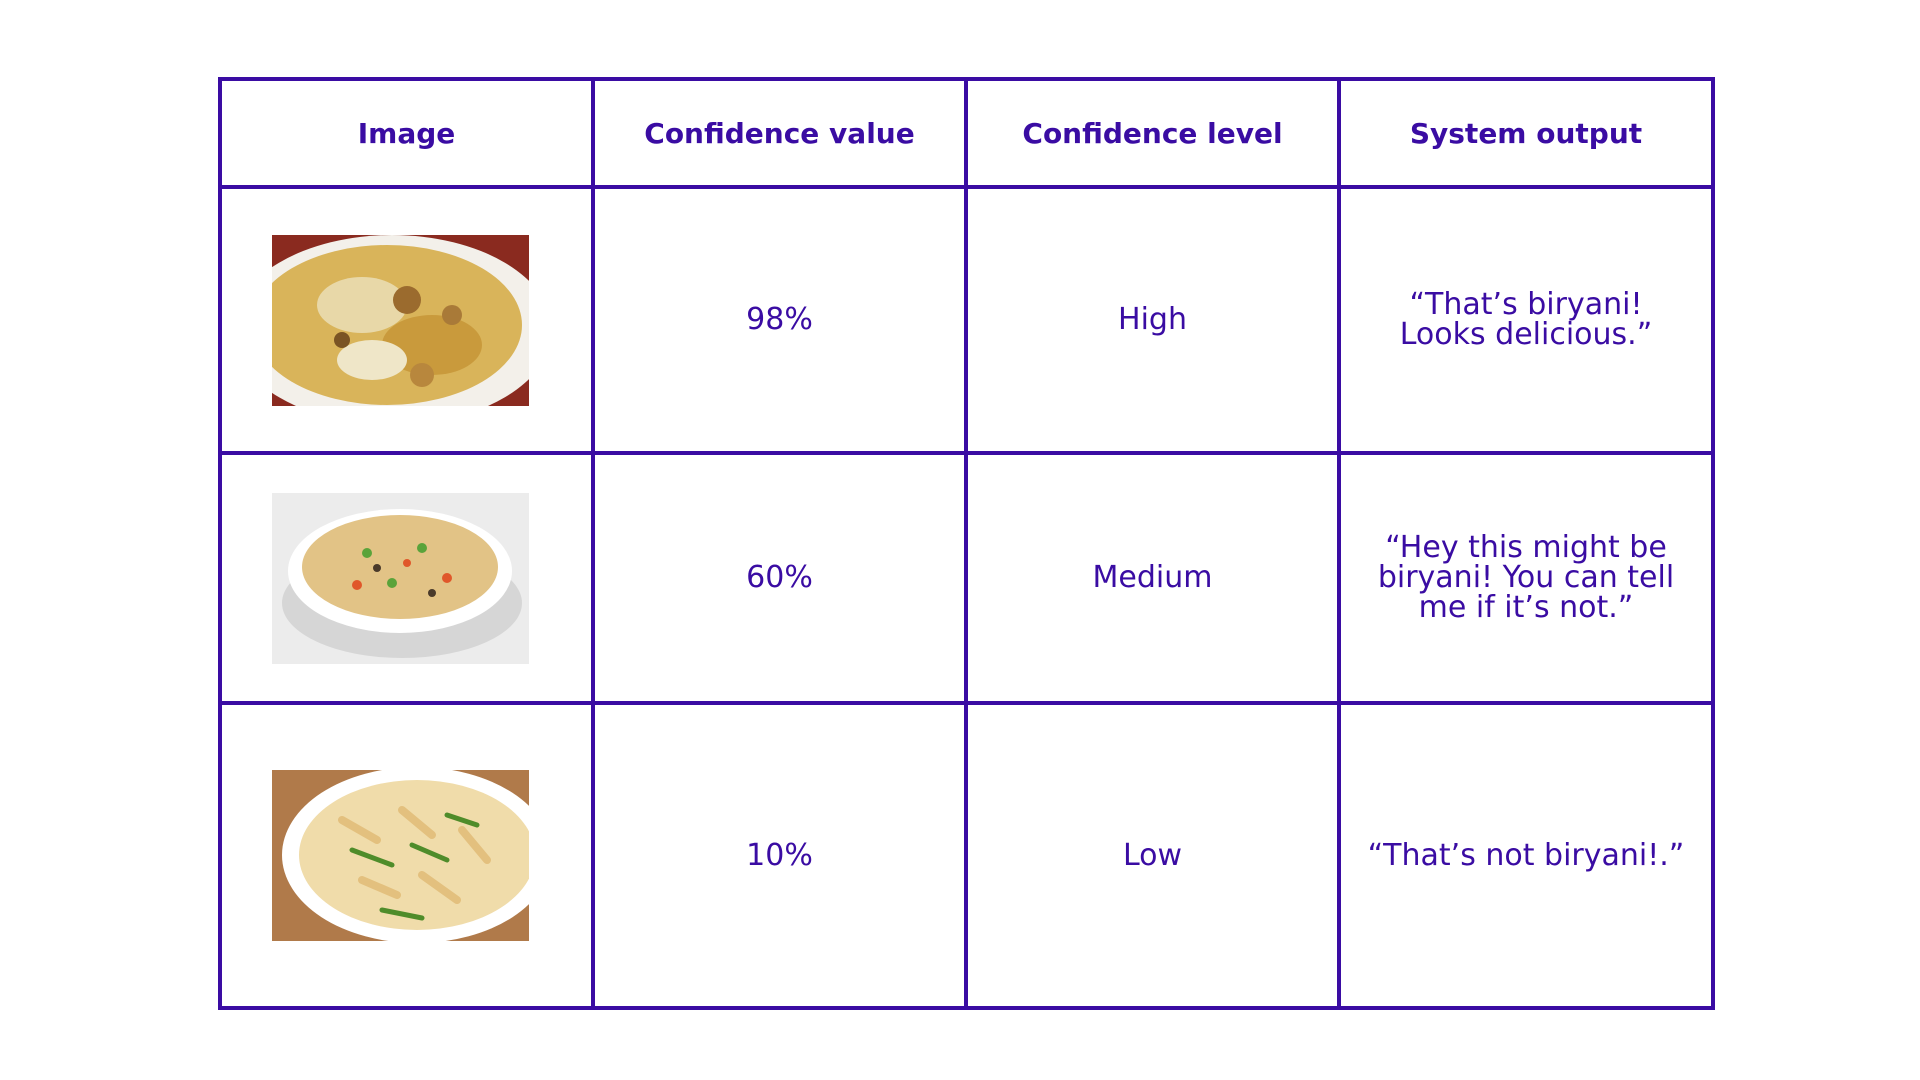  Describe the element at coordinates (1528, 857) in the screenshot. I see `row-3-system-output: “That’s not biryani!.”` at that location.